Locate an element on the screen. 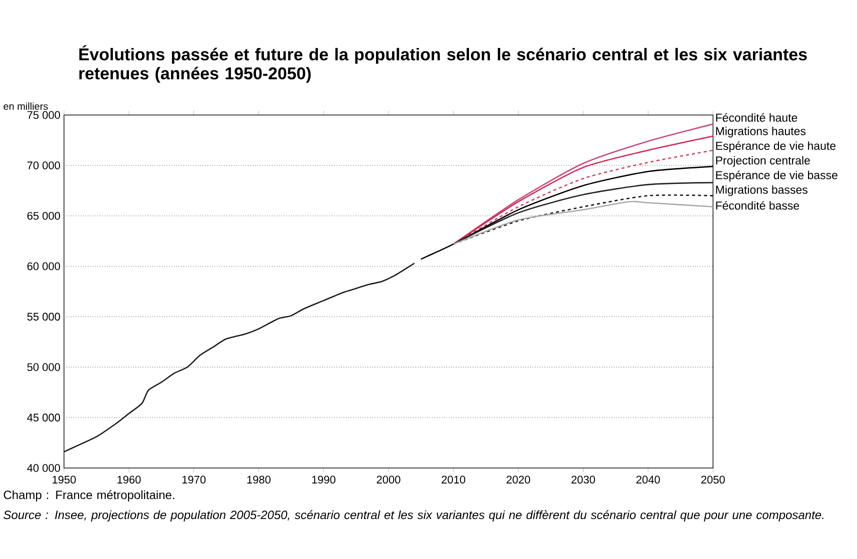 The width and height of the screenshot is (857, 559). text: Champ : France métropolitaine. is located at coordinates (89, 496).